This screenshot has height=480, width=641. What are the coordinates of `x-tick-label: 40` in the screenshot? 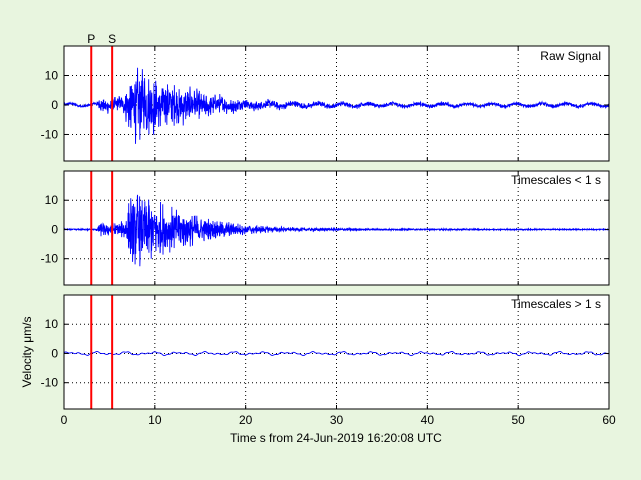 It's located at (428, 420).